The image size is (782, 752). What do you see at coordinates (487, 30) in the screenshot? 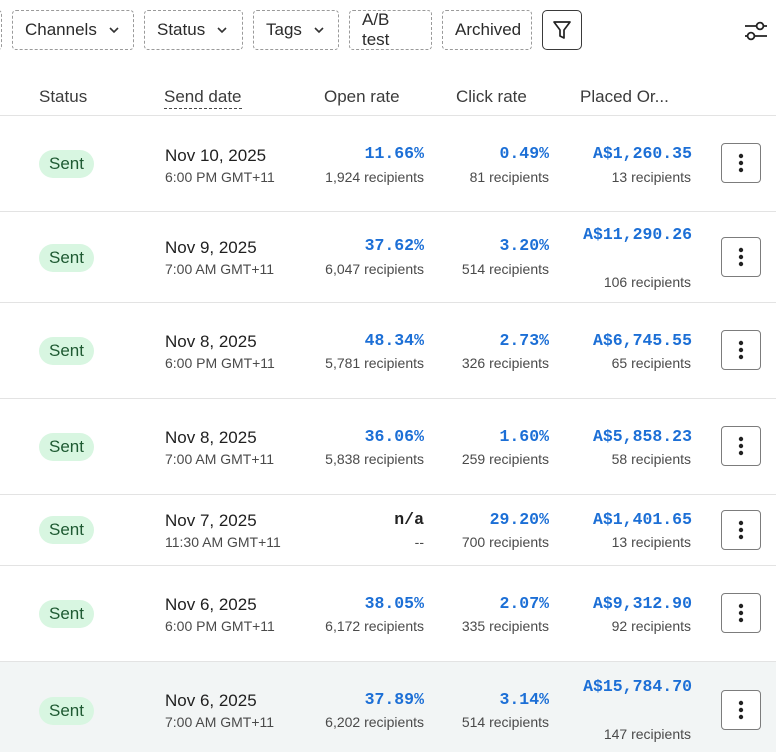
I see `filter-chip-archived: Archived` at bounding box center [487, 30].